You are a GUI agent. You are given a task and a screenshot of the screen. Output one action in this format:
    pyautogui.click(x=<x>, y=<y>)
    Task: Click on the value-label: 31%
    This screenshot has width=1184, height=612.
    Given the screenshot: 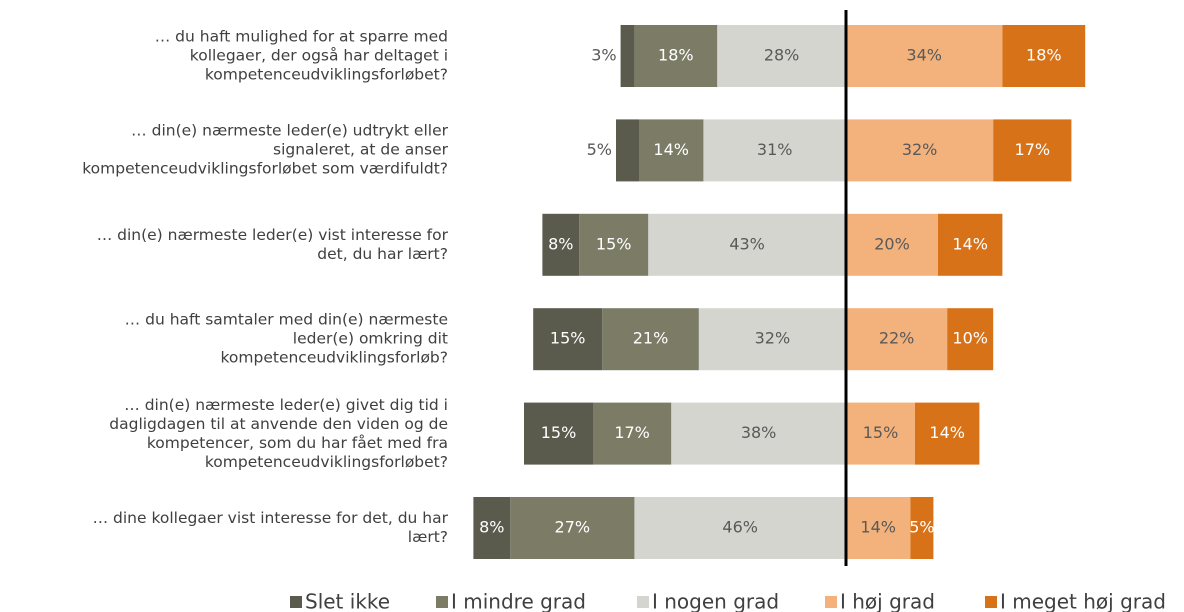 What is the action you would take?
    pyautogui.click(x=775, y=149)
    